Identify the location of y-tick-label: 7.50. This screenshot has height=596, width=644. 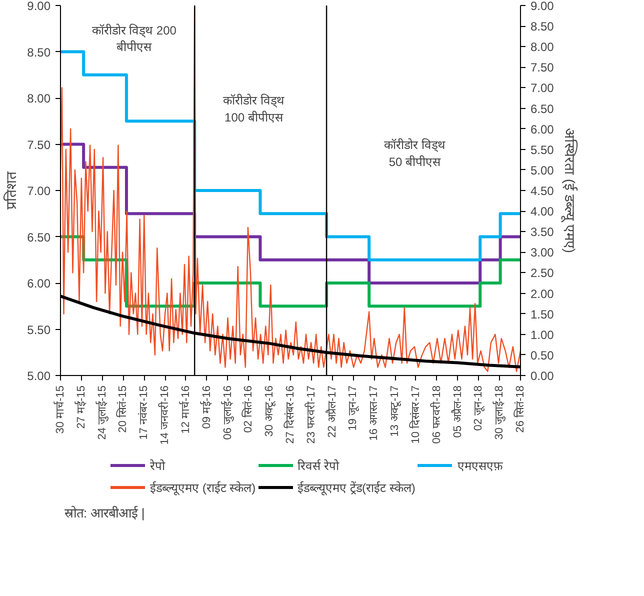
(39, 145).